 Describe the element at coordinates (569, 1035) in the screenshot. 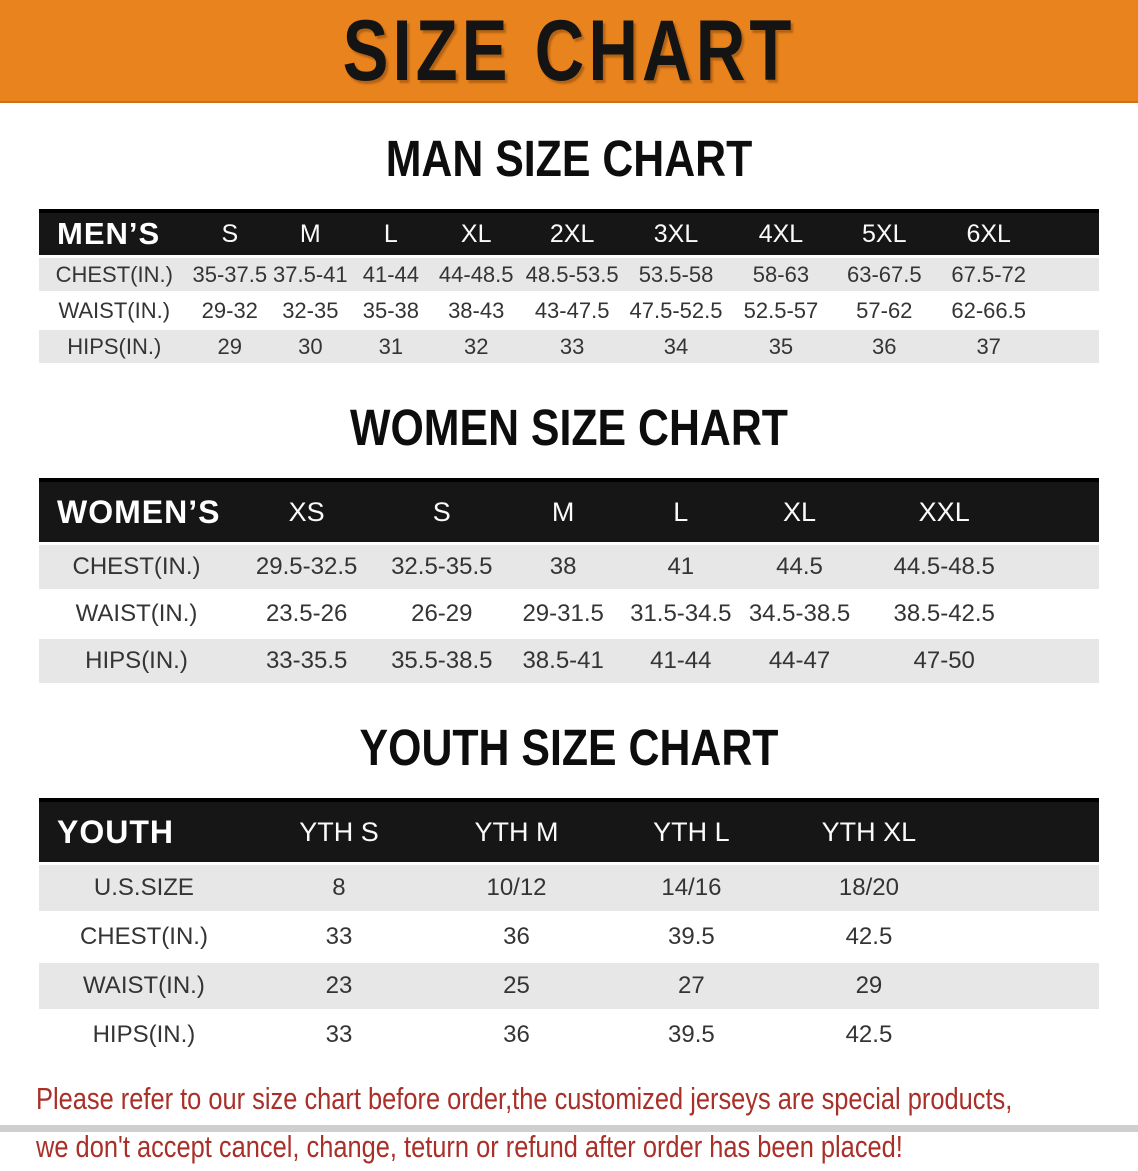

I see `table-row: HIPS(IN.) 33 36 39.5 42.5` at that location.